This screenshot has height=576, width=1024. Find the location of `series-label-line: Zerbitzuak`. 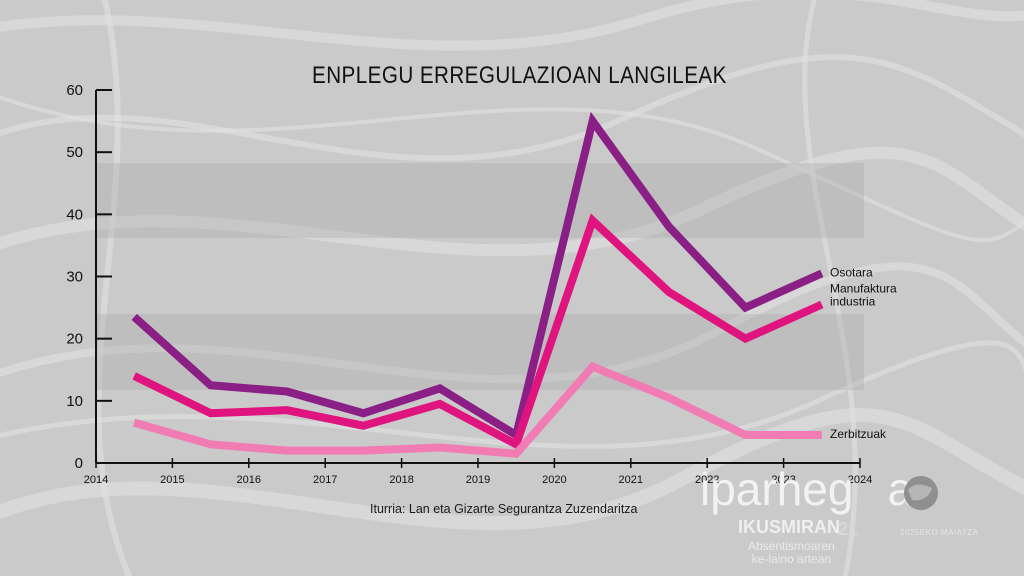

series-label-line: Zerbitzuak is located at coordinates (858, 434).